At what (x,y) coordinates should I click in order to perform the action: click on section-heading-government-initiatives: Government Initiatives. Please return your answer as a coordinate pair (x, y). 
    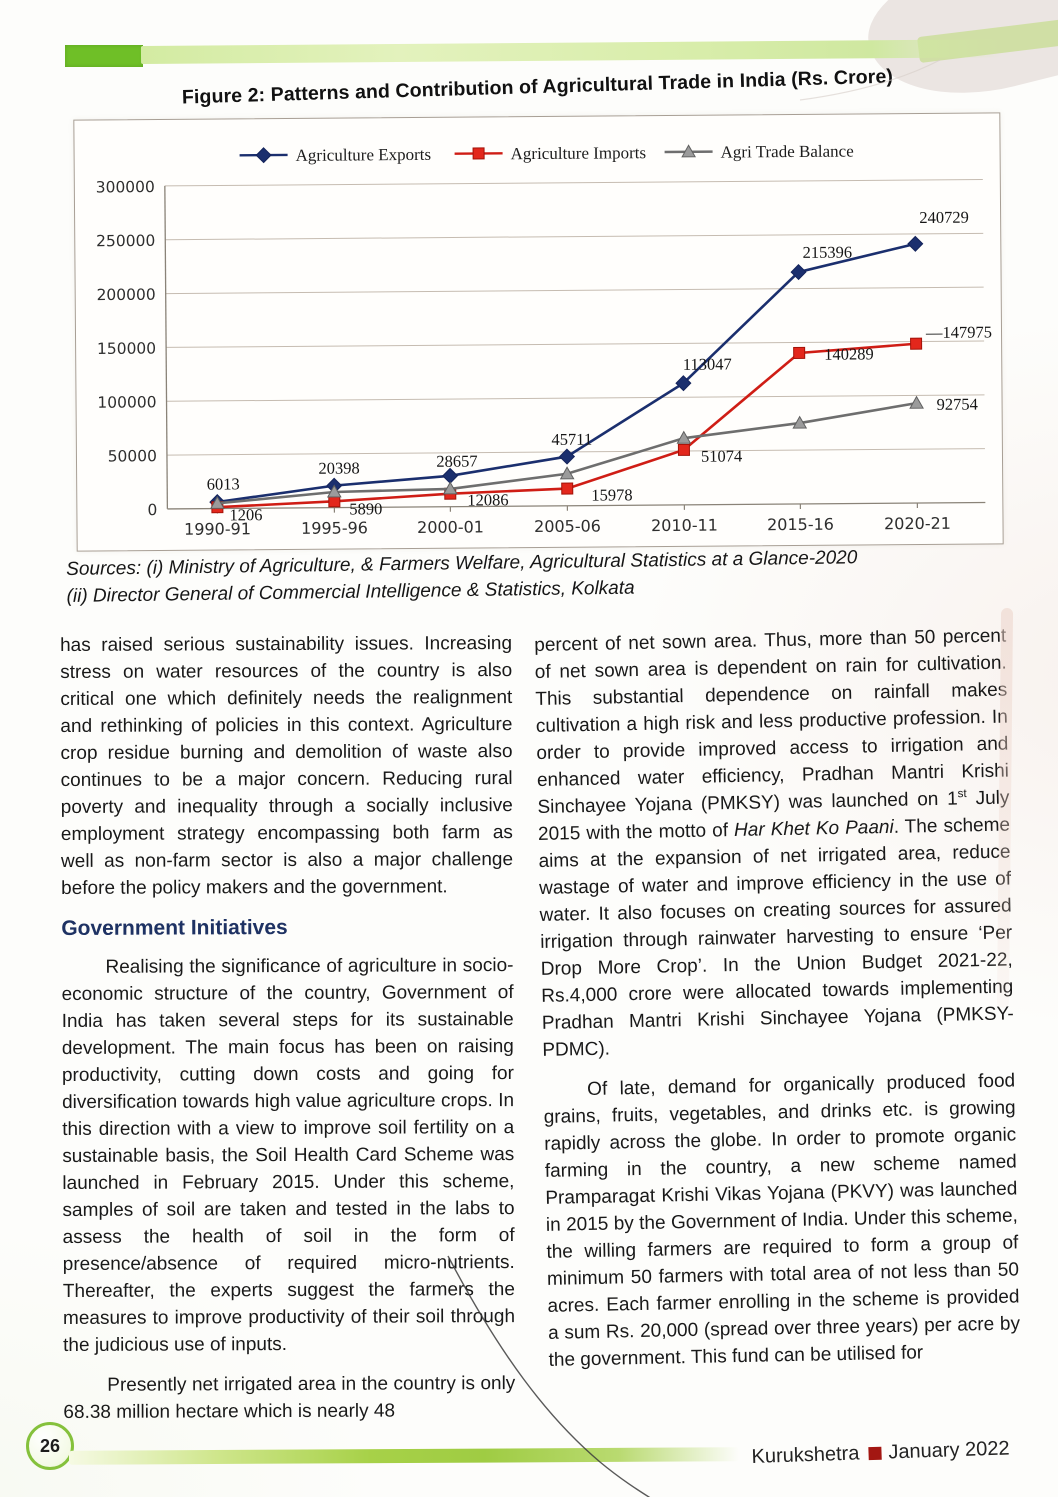
    Looking at the image, I should click on (174, 928).